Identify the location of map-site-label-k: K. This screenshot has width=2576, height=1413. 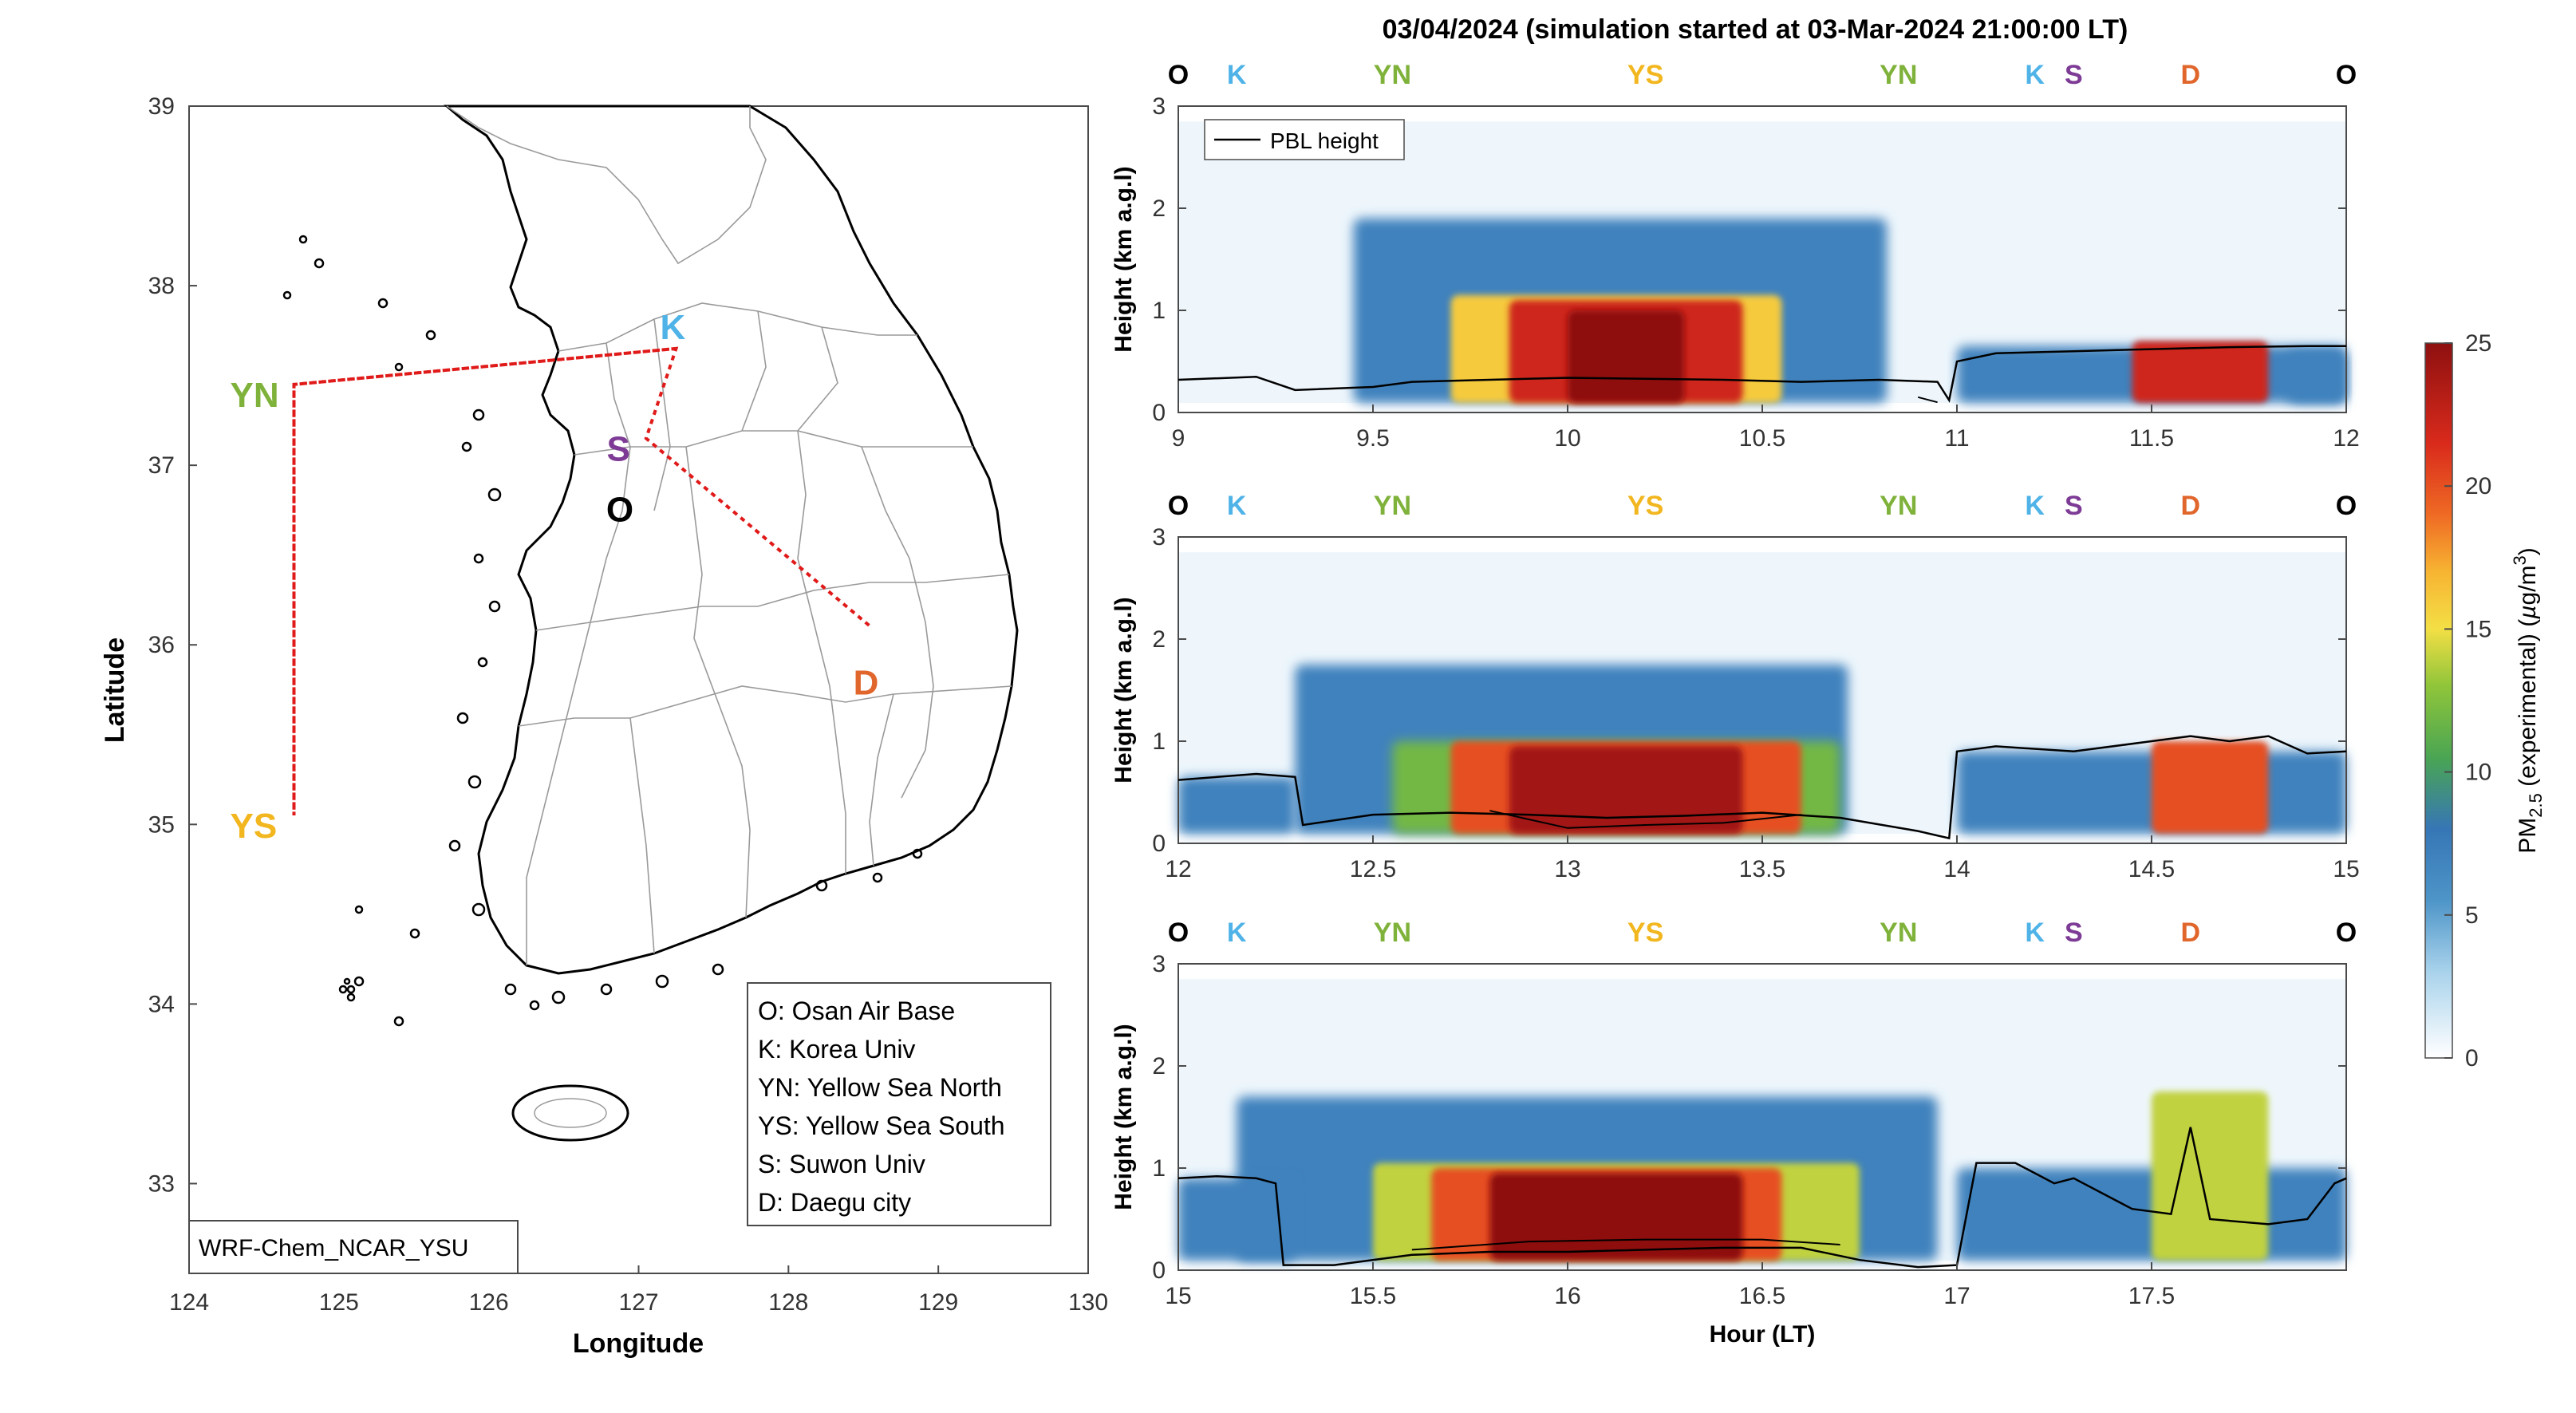
(672, 327).